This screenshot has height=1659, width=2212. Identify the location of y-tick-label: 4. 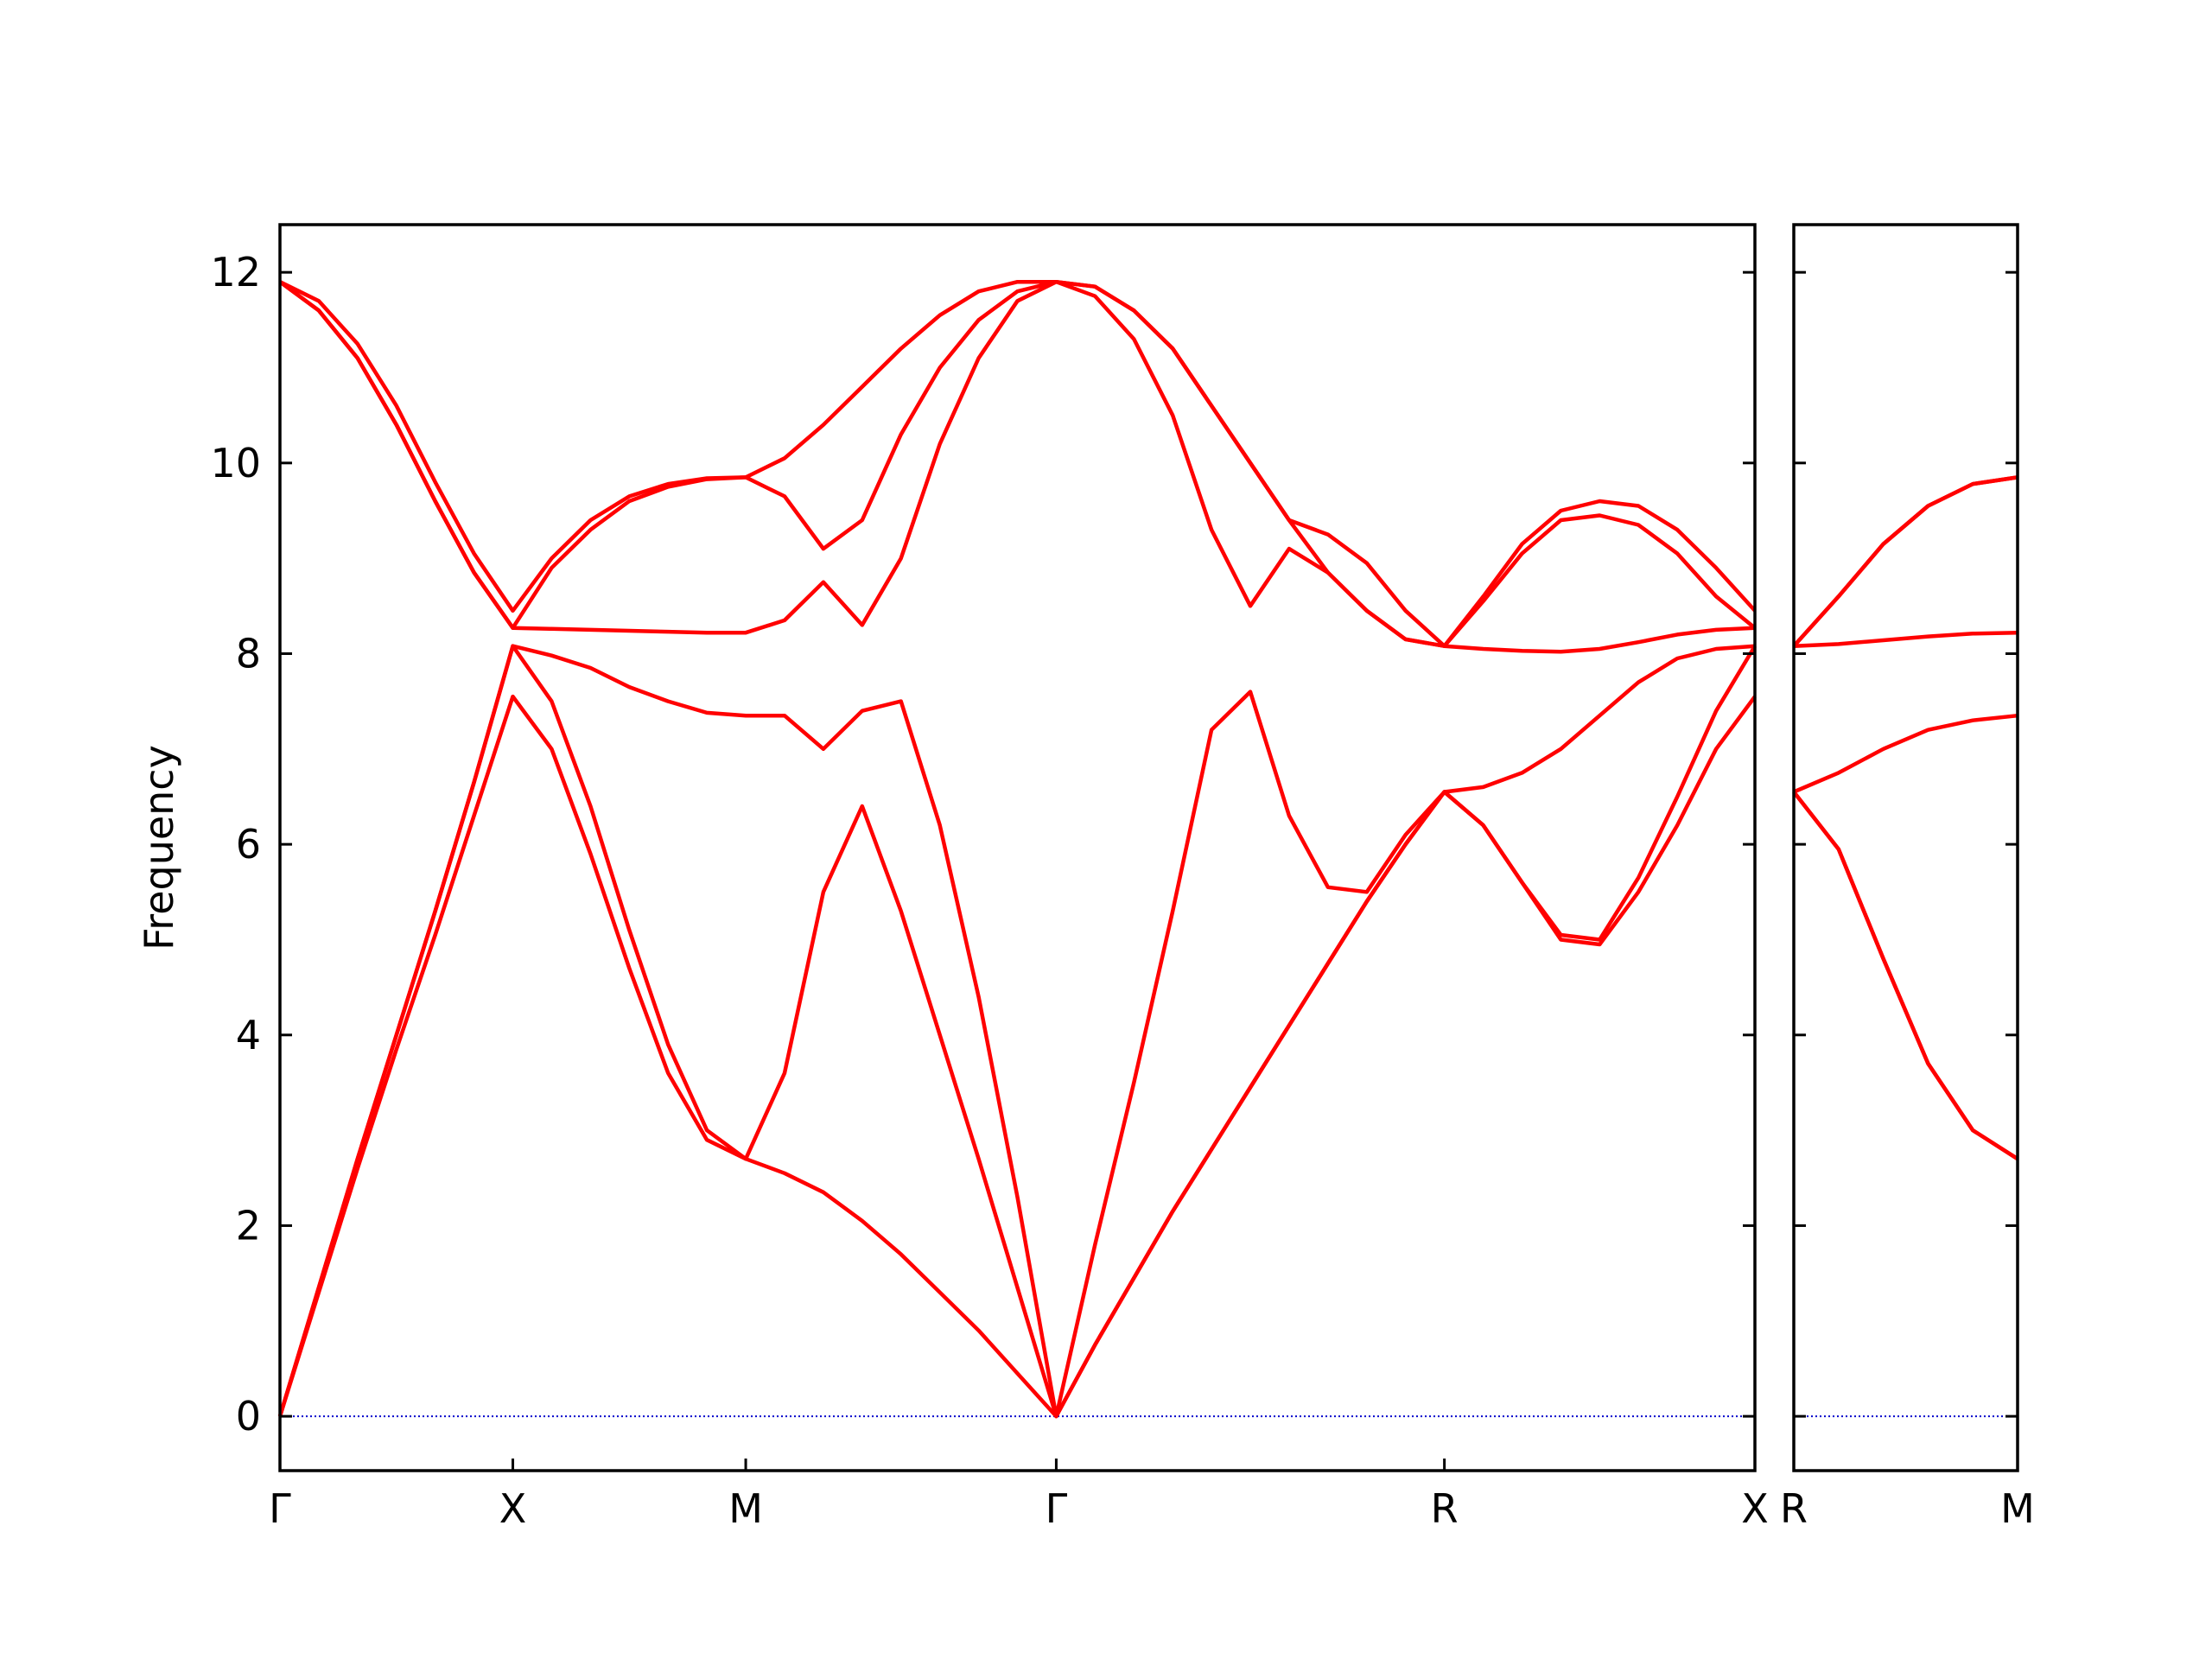
(248, 1035).